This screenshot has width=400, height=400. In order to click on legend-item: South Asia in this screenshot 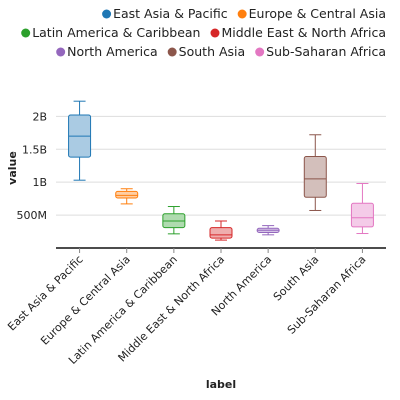, I will do `click(206, 51)`.